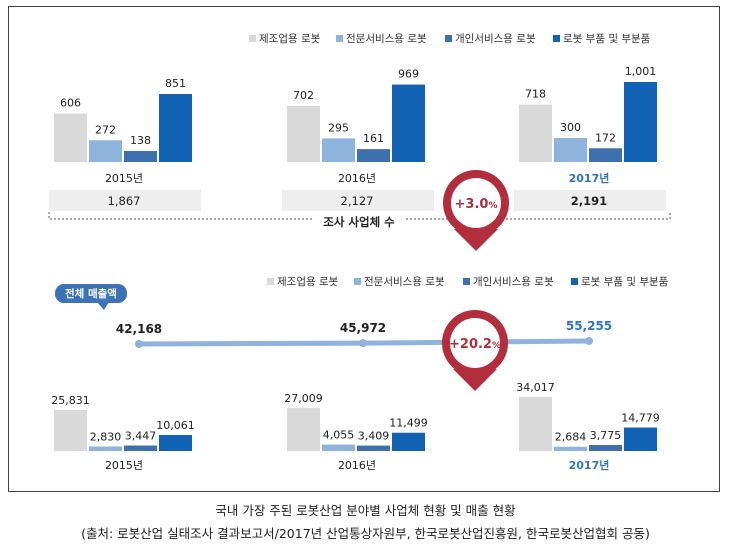 The image size is (731, 554). I want to click on bar-value-label: 14,779, so click(640, 418).